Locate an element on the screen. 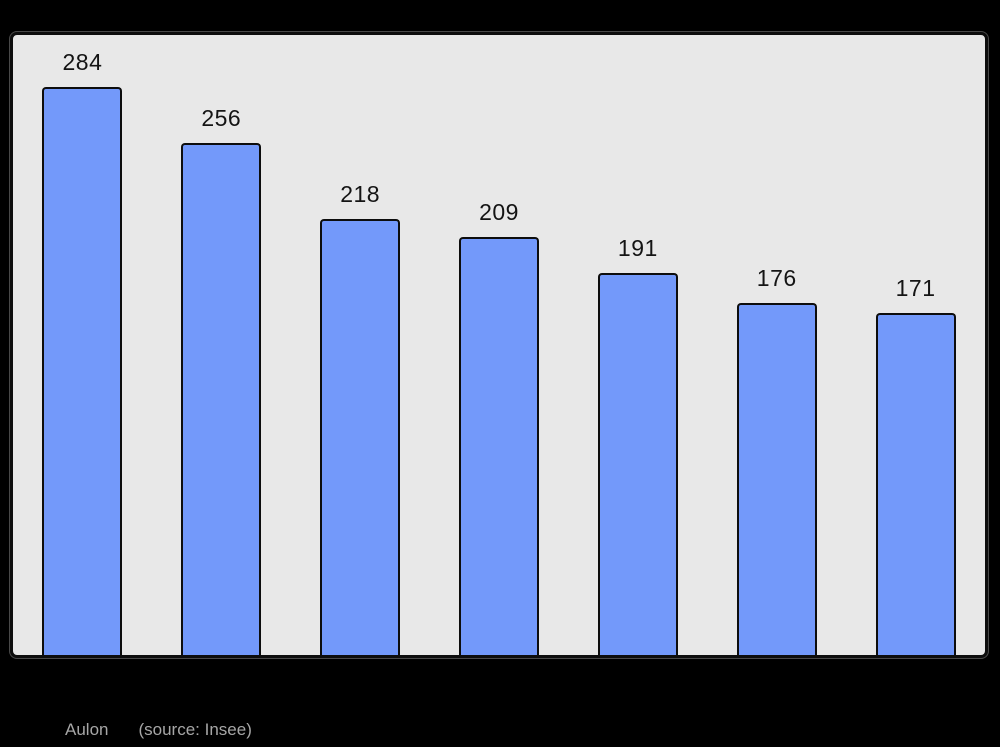 The image size is (1000, 747). bar-group: 171 is located at coordinates (915, 345).